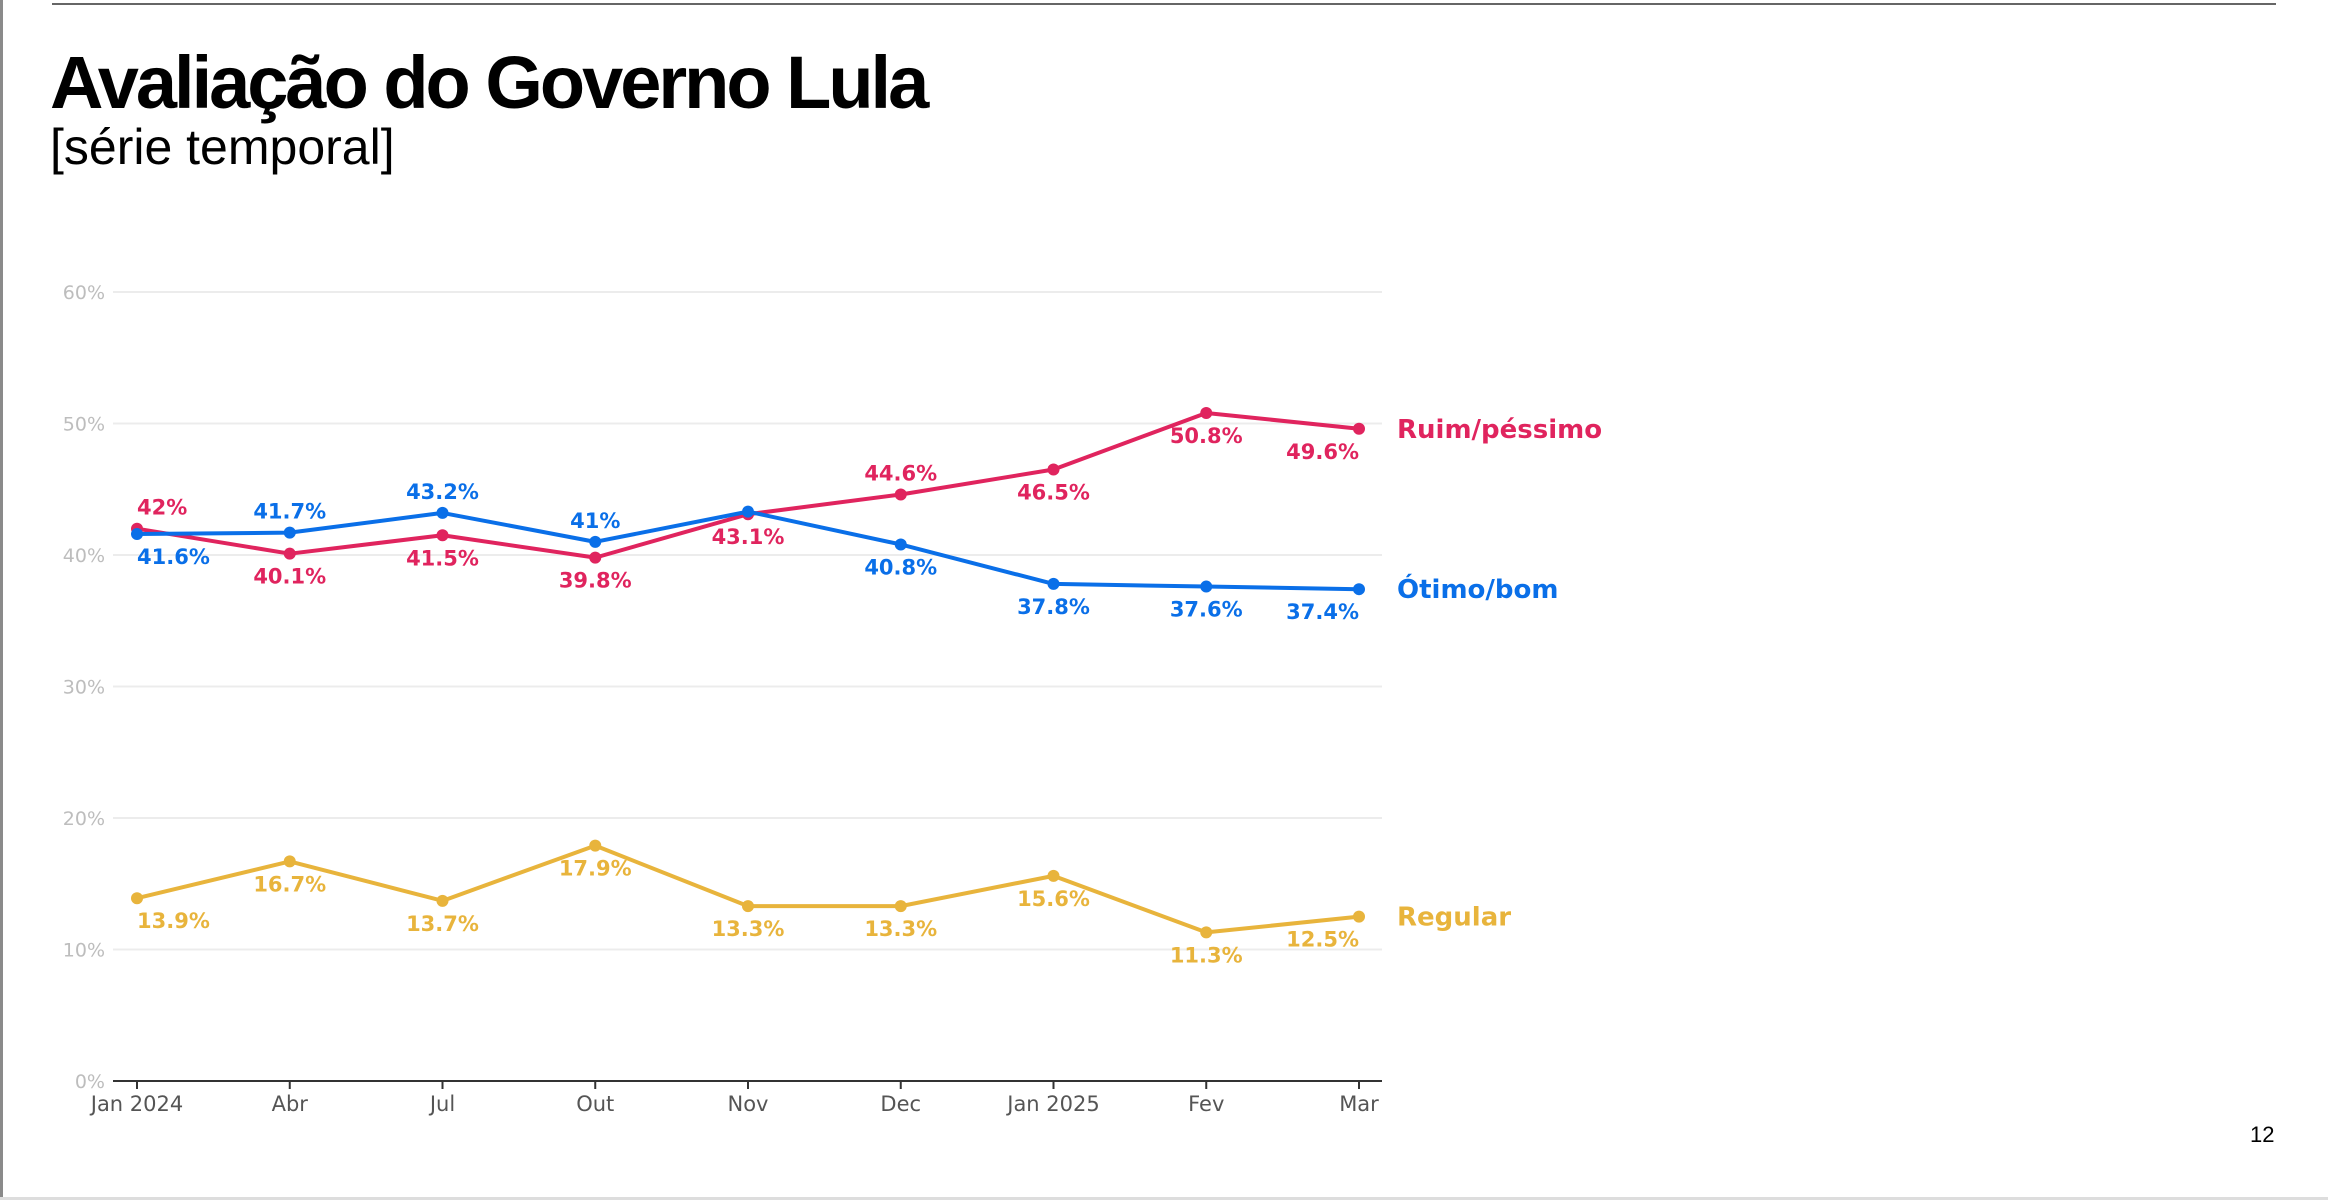 The image size is (2328, 1200). What do you see at coordinates (136, 1104) in the screenshot?
I see `x-tick-label: Jan 2024` at bounding box center [136, 1104].